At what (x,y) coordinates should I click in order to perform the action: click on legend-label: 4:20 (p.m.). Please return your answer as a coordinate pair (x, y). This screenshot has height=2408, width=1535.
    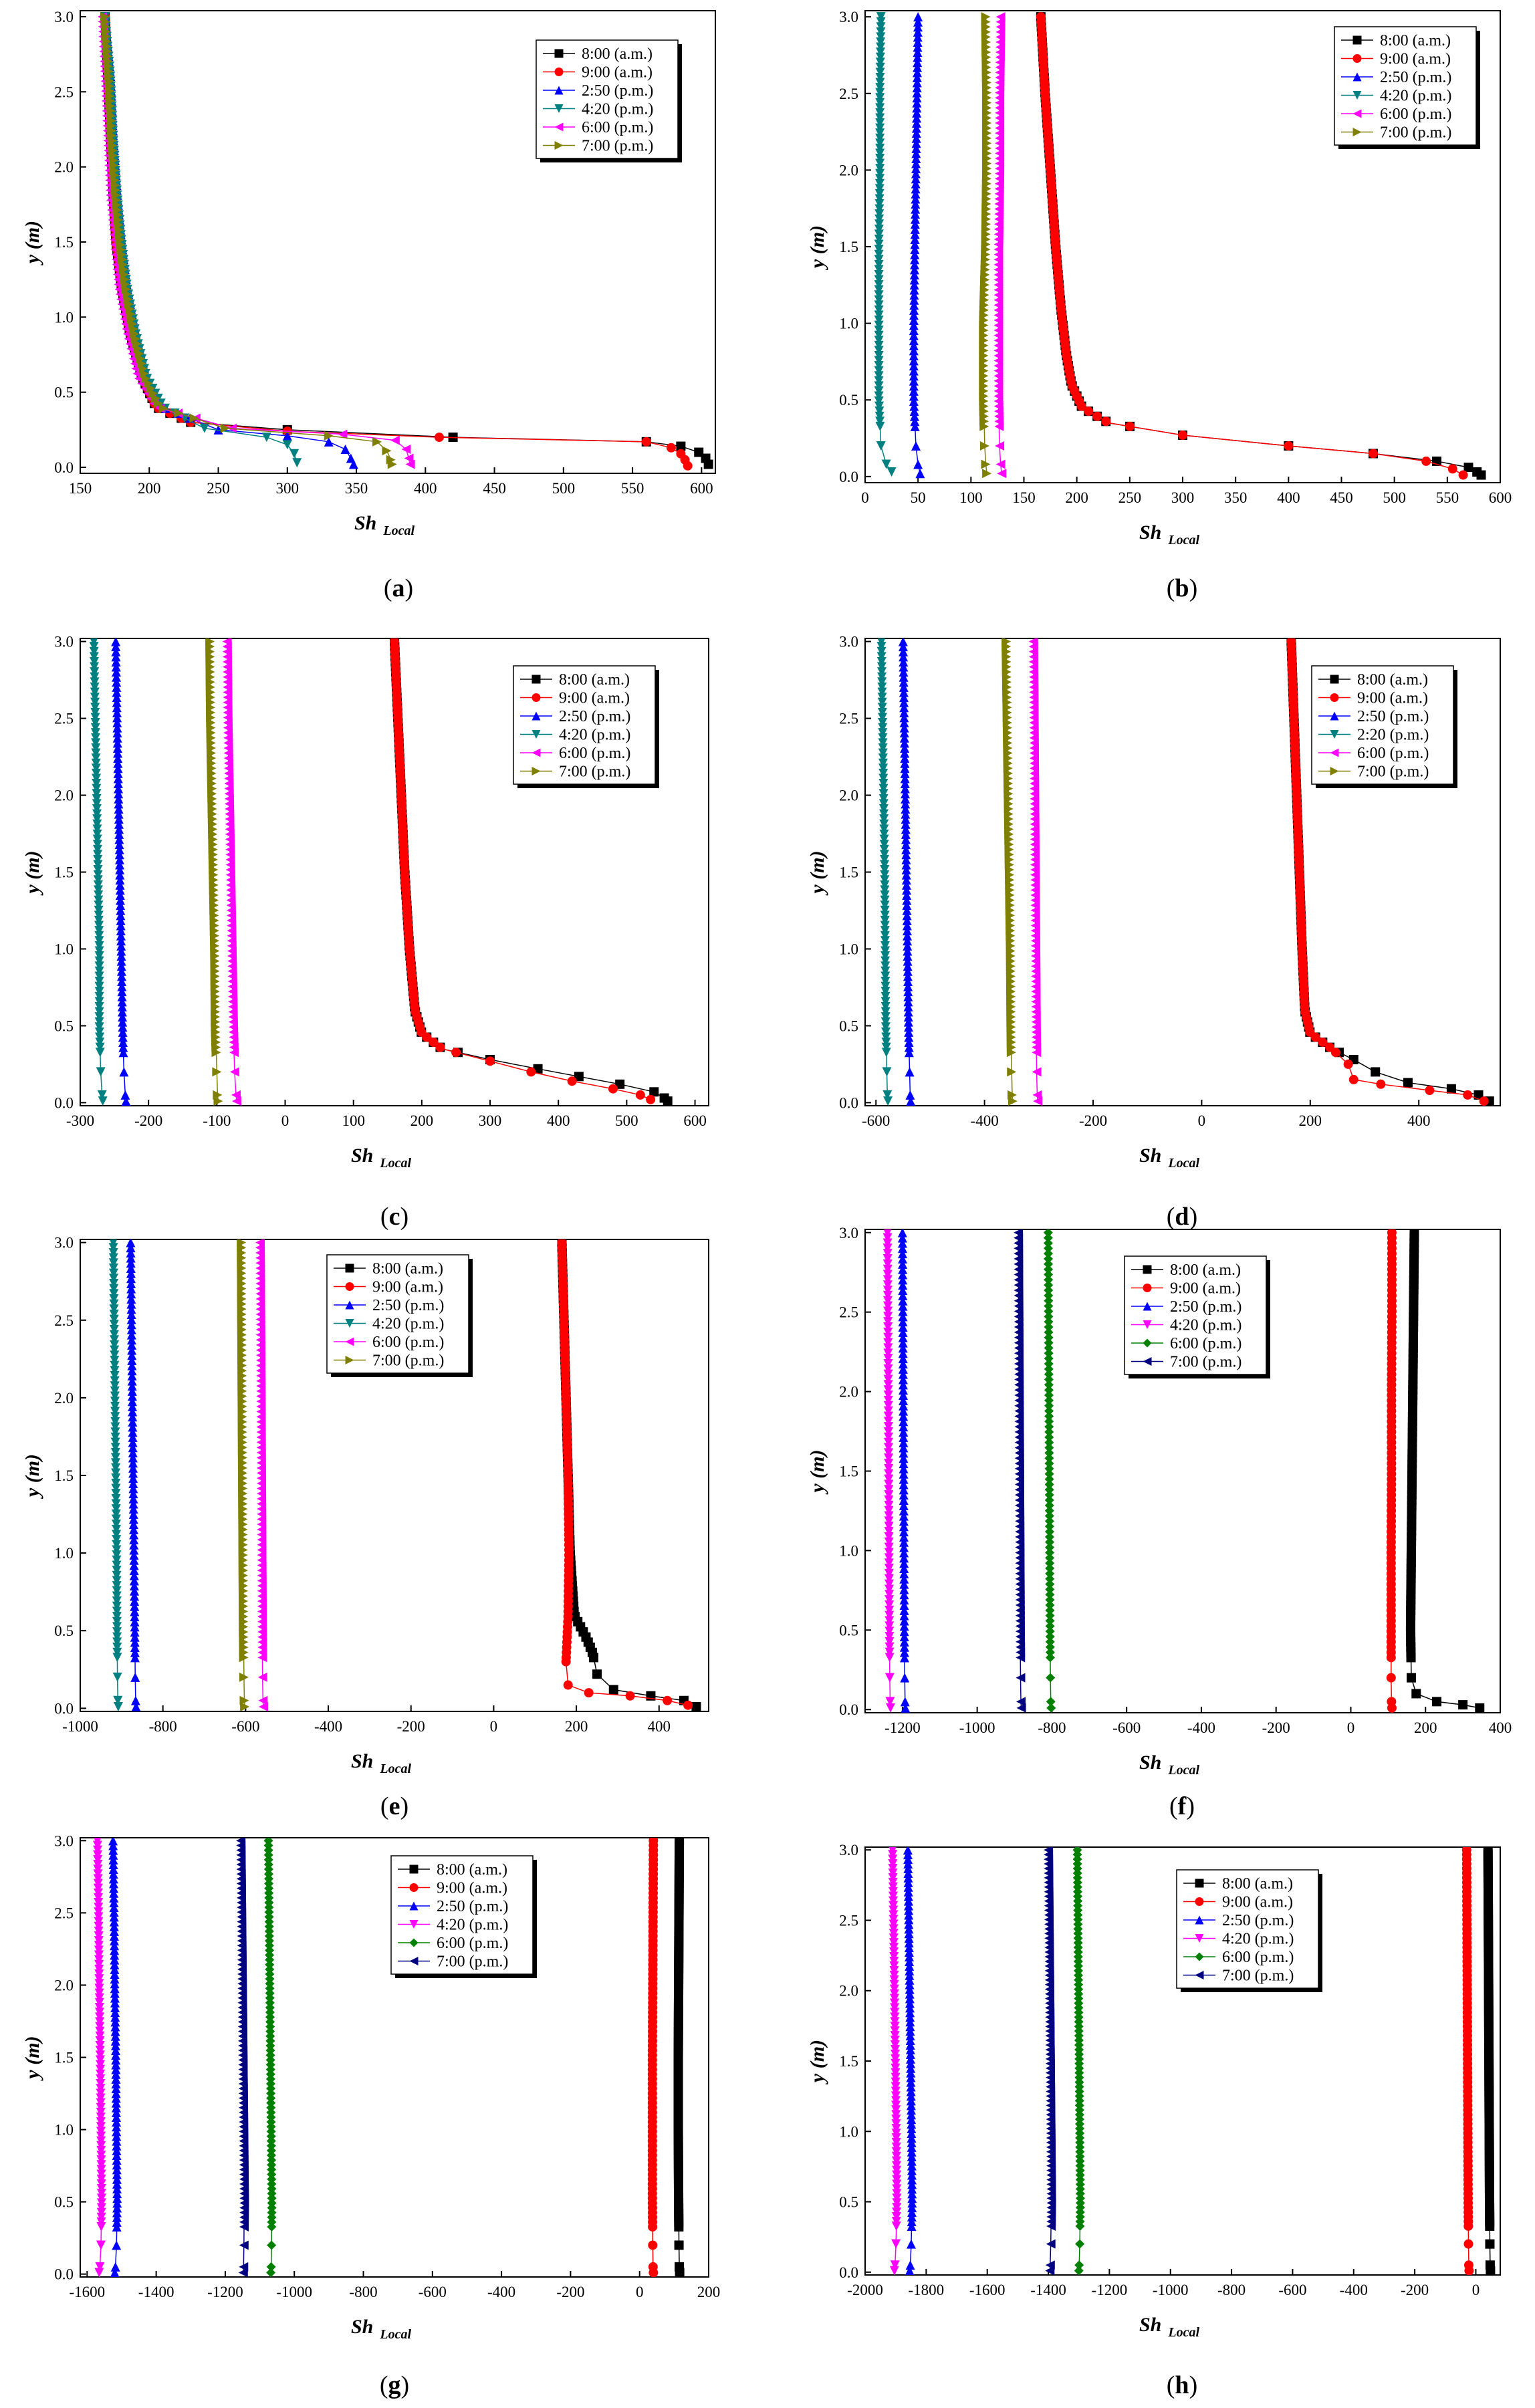
    Looking at the image, I should click on (1206, 1325).